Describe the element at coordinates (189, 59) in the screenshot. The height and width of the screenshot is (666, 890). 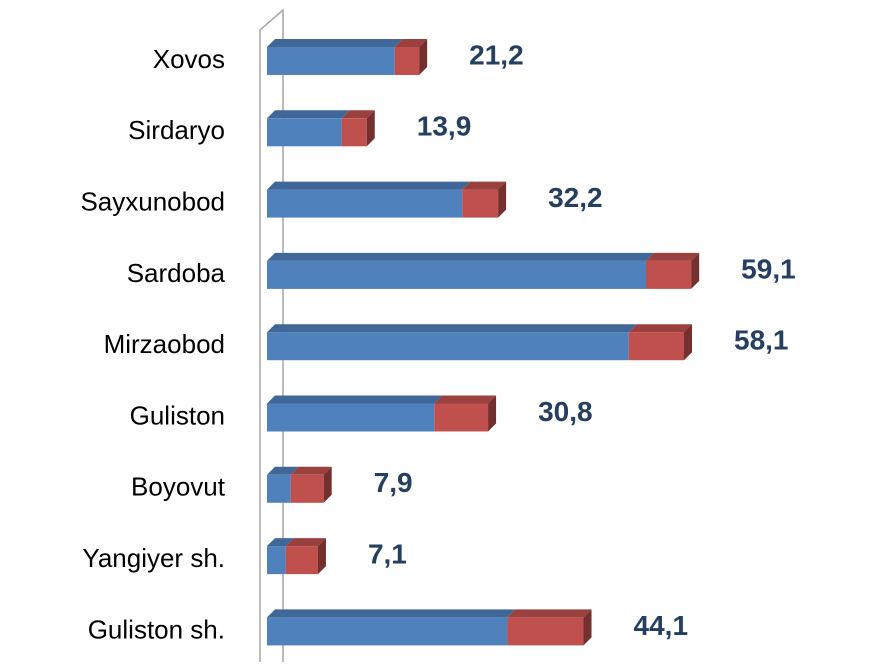
I see `category-label: Xovos` at that location.